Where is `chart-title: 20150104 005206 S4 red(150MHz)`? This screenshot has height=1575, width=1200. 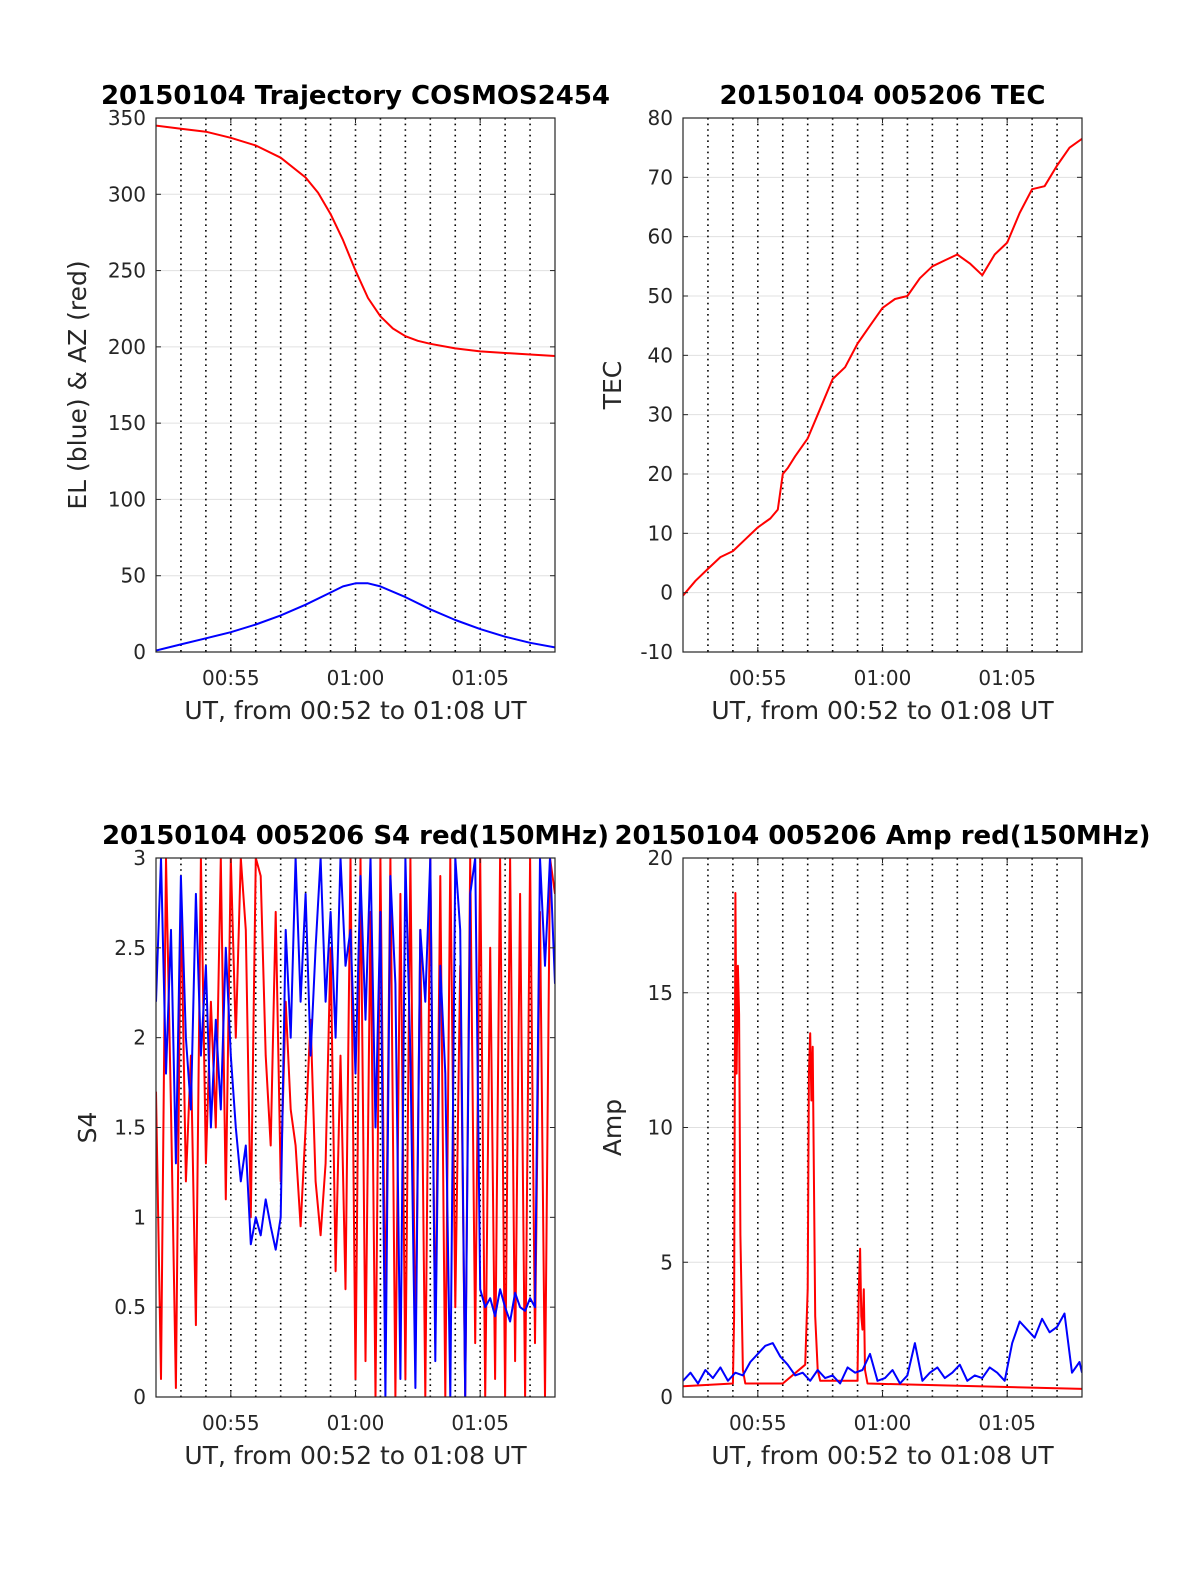
chart-title: 20150104 005206 S4 red(150MHz) is located at coordinates (355, 836).